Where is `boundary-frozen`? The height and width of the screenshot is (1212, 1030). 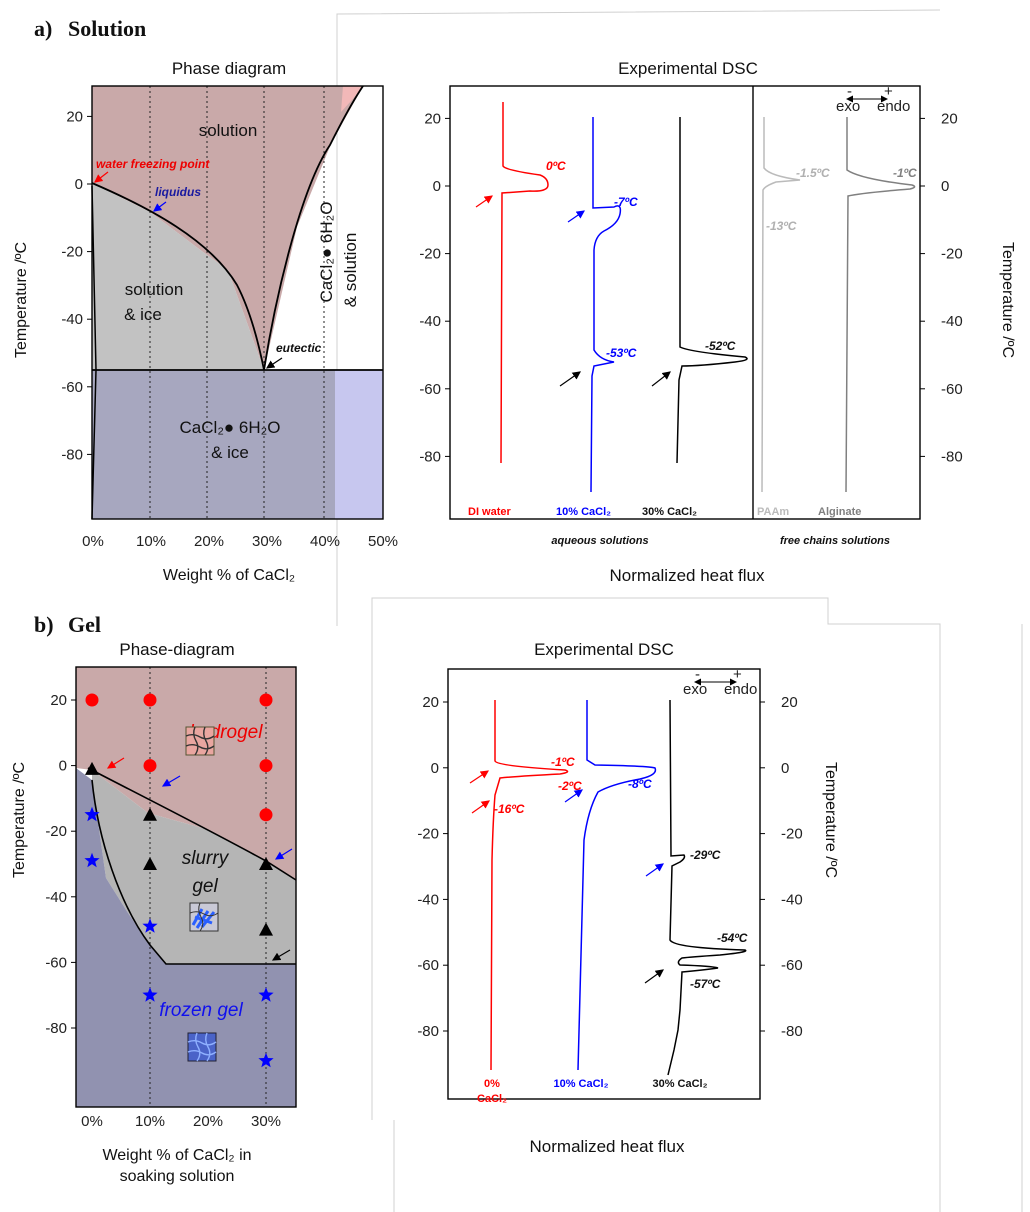
boundary-frozen is located at coordinates (193, 872).